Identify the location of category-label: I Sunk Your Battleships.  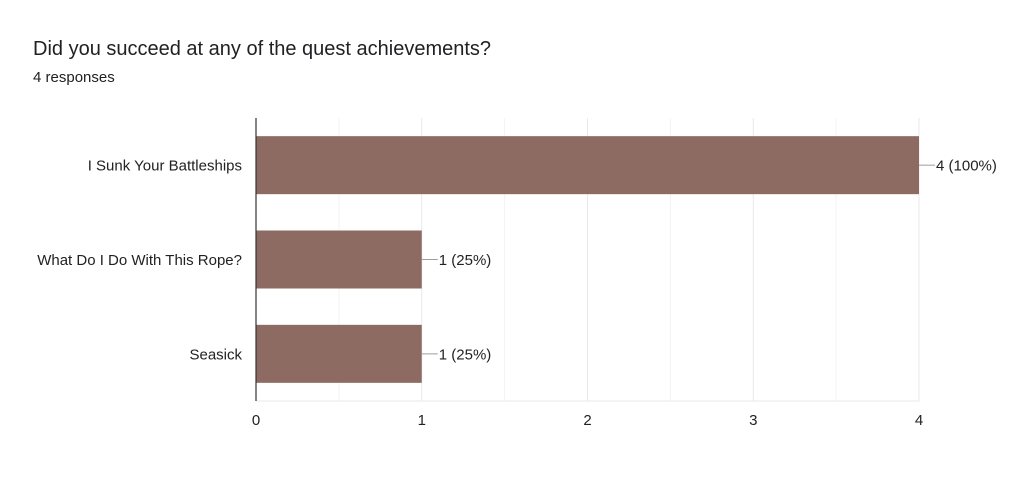
(165, 166).